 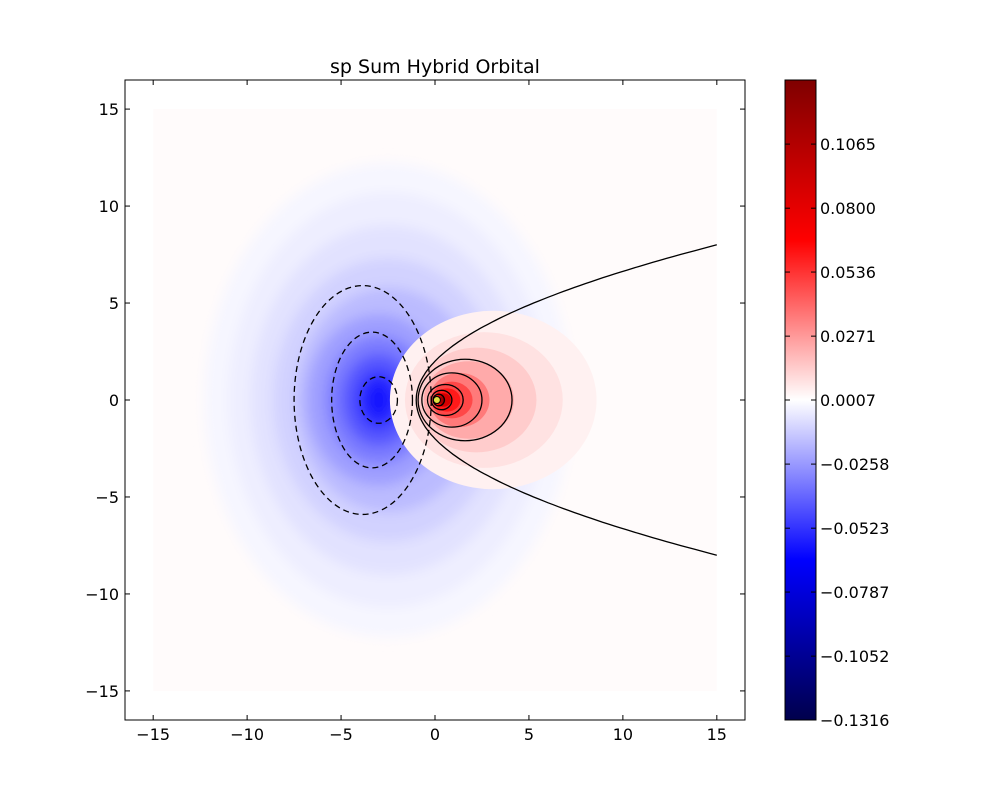 I want to click on positive-lobe, so click(x=493, y=400).